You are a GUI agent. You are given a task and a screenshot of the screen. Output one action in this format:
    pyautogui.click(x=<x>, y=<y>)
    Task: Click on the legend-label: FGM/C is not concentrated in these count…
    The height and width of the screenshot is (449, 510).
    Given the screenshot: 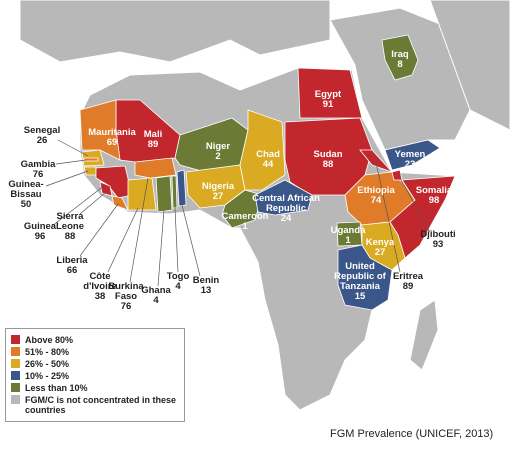 What is the action you would take?
    pyautogui.click(x=101, y=405)
    